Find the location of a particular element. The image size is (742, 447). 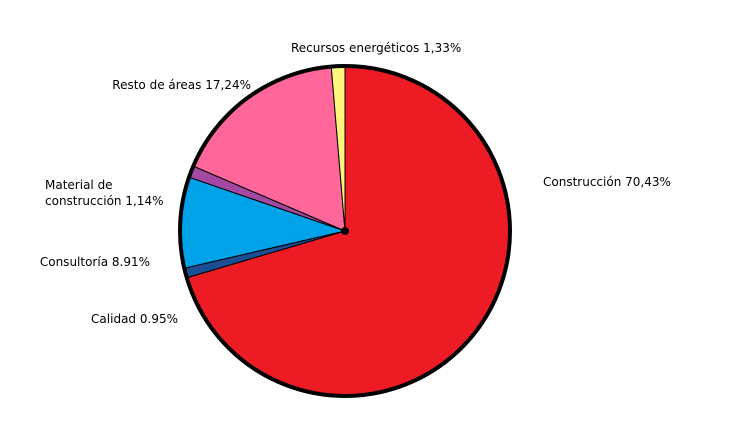

slice-label: Recursos energéticos 1,33% is located at coordinates (376, 48).